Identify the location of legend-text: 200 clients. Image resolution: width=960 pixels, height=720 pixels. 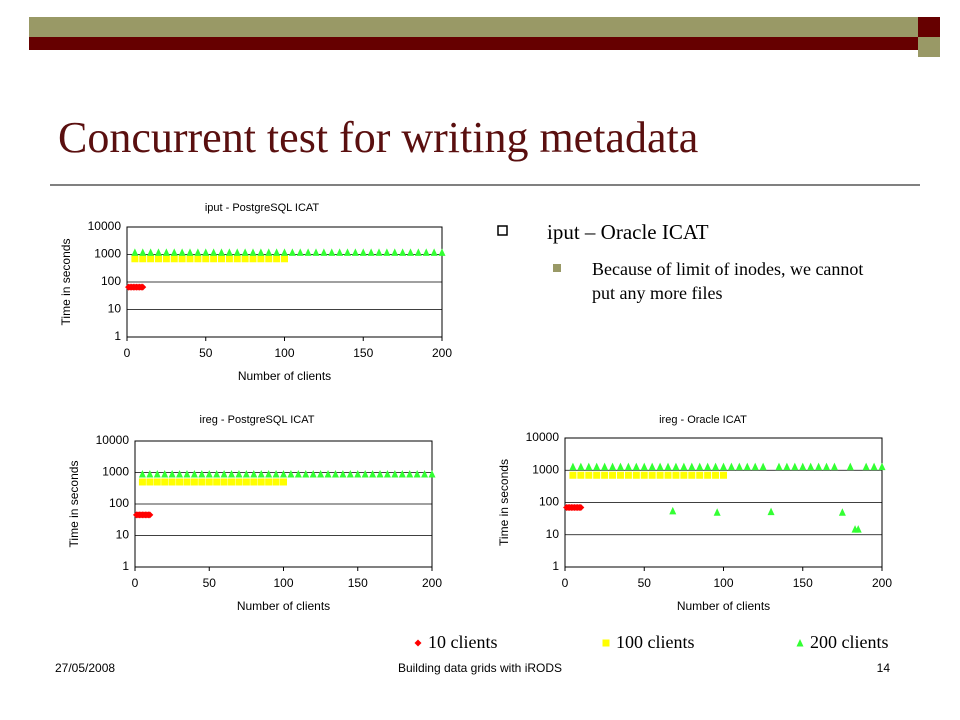
(849, 642).